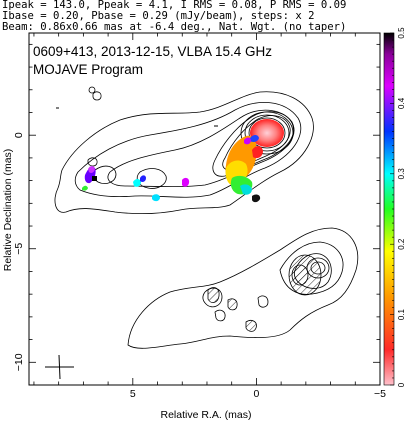  I want to click on knot-pol-black, so click(94, 178).